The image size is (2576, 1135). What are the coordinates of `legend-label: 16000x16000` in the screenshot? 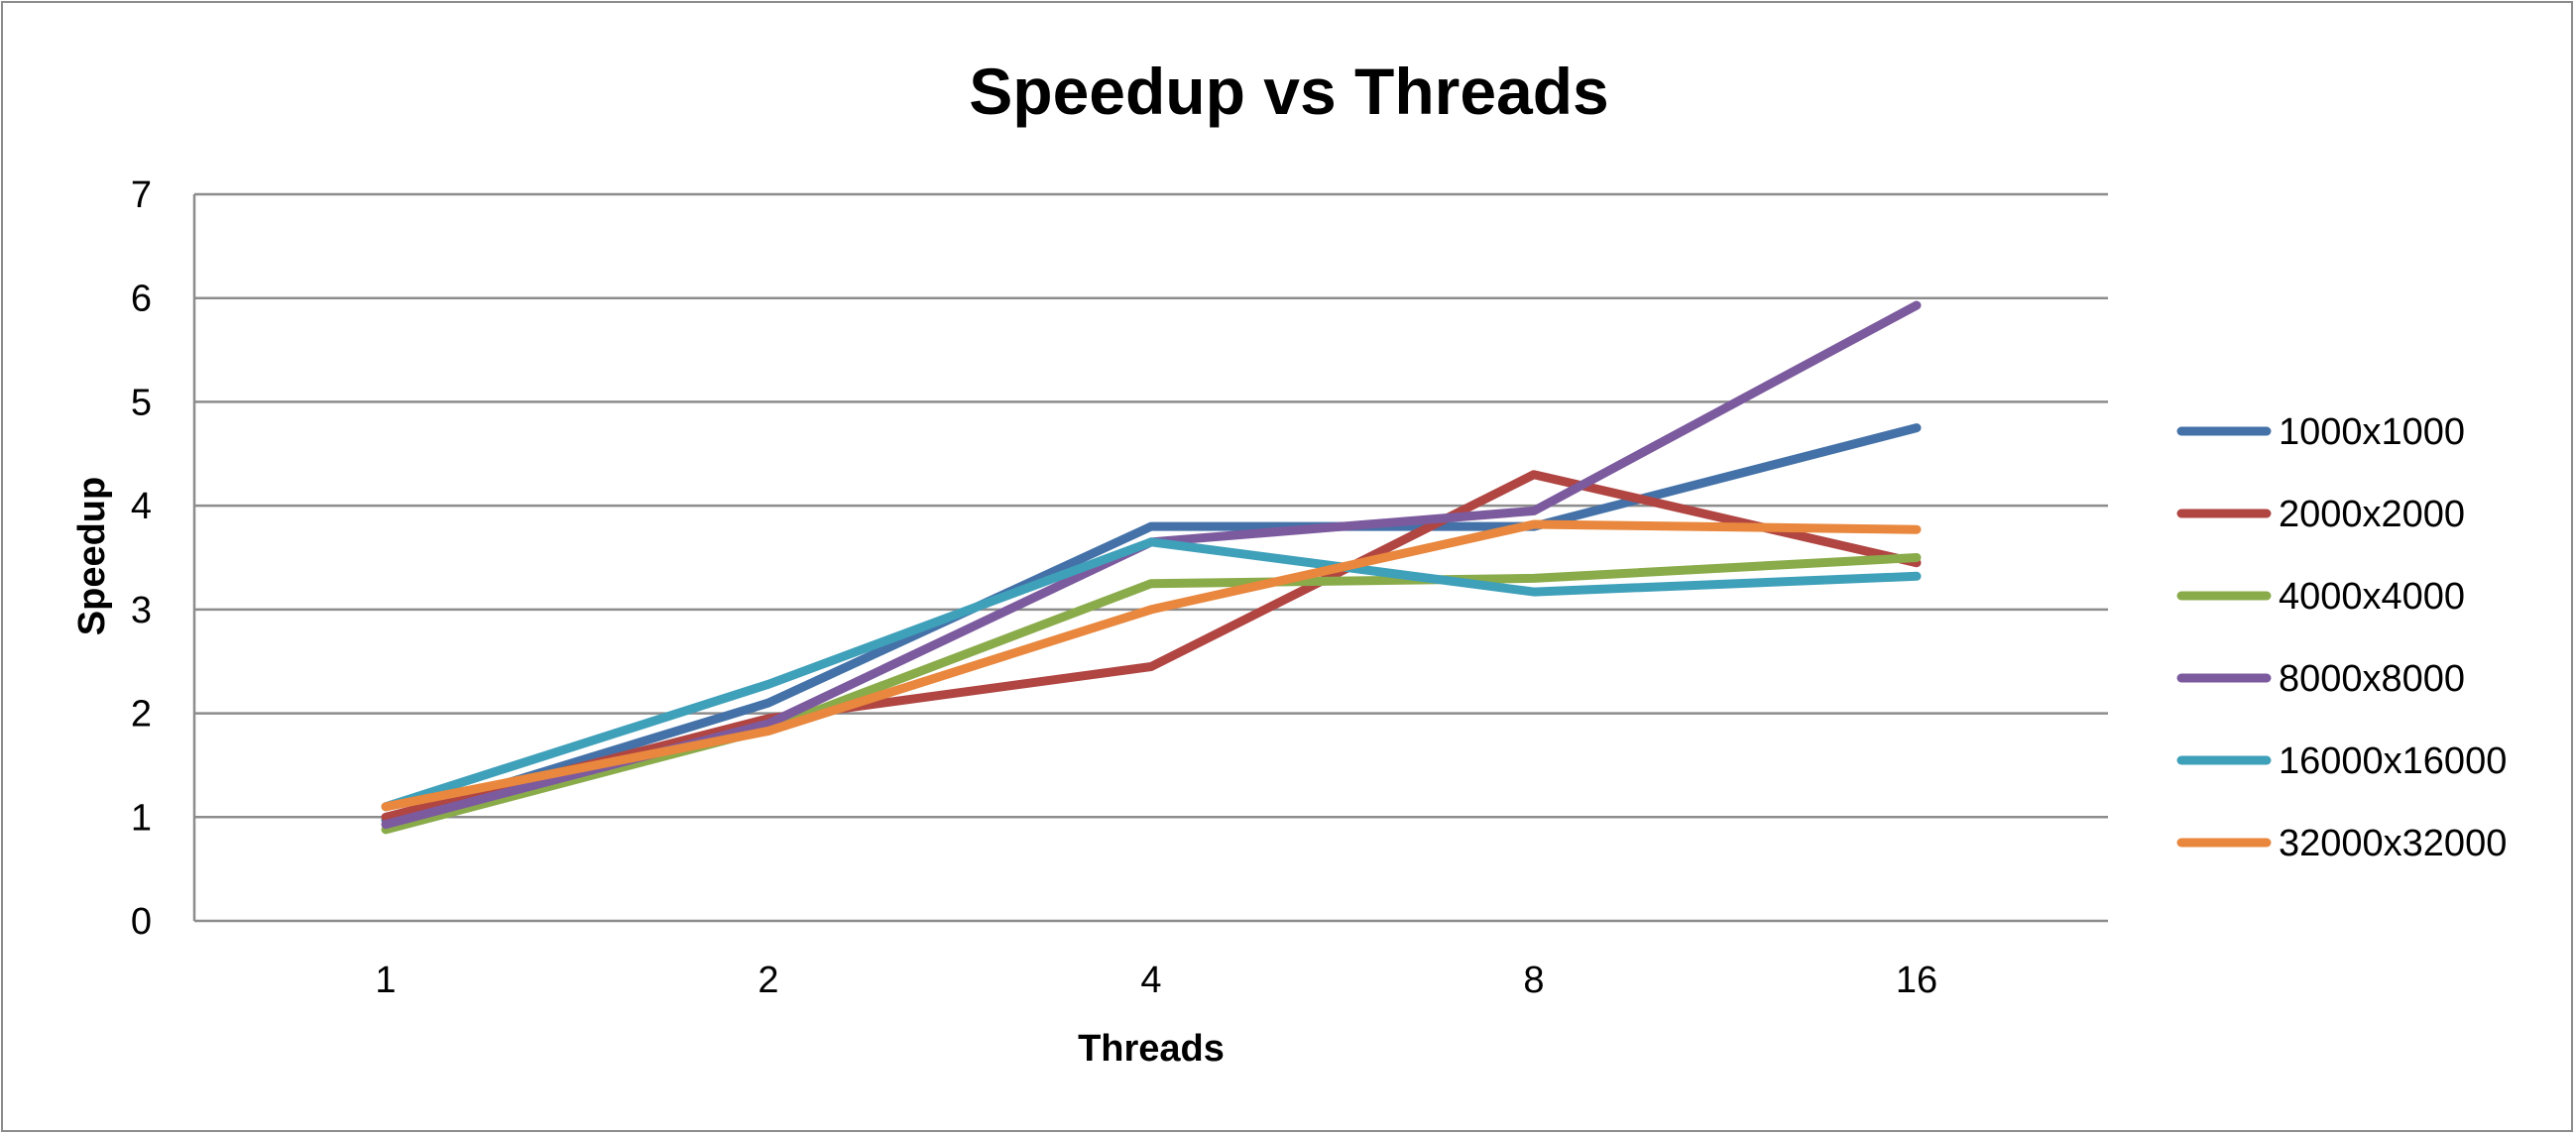 It's located at (2393, 761).